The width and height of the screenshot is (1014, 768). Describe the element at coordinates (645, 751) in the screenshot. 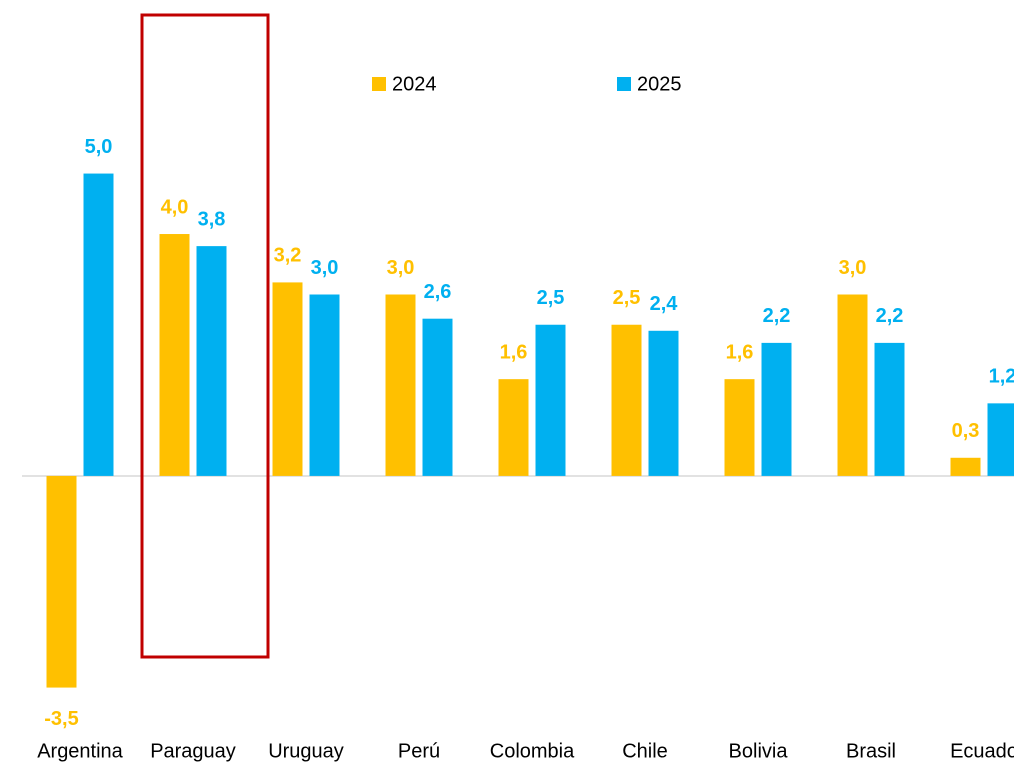

I see `x-tick-label: Chile` at that location.